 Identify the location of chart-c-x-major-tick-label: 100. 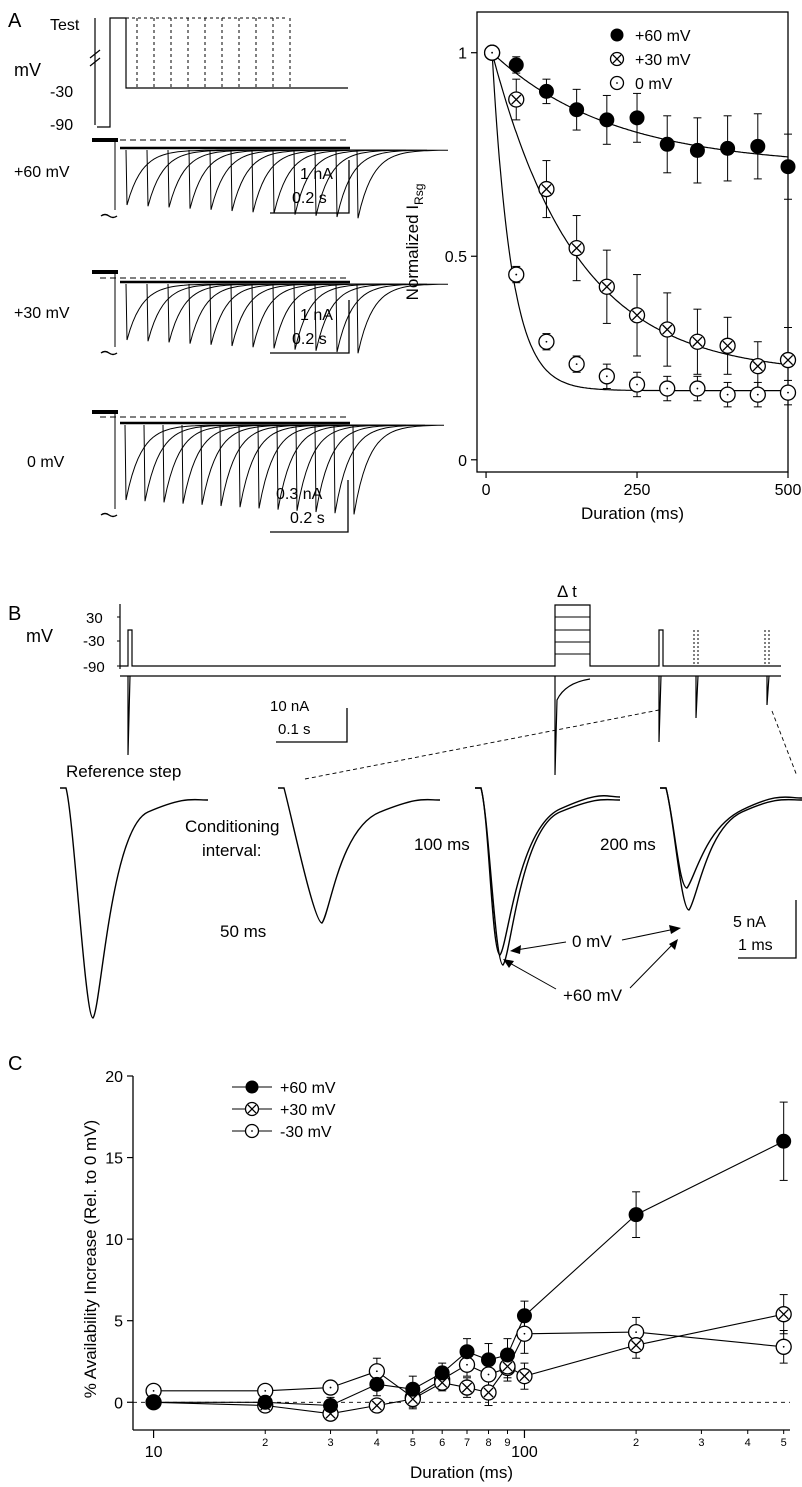
(524, 1452).